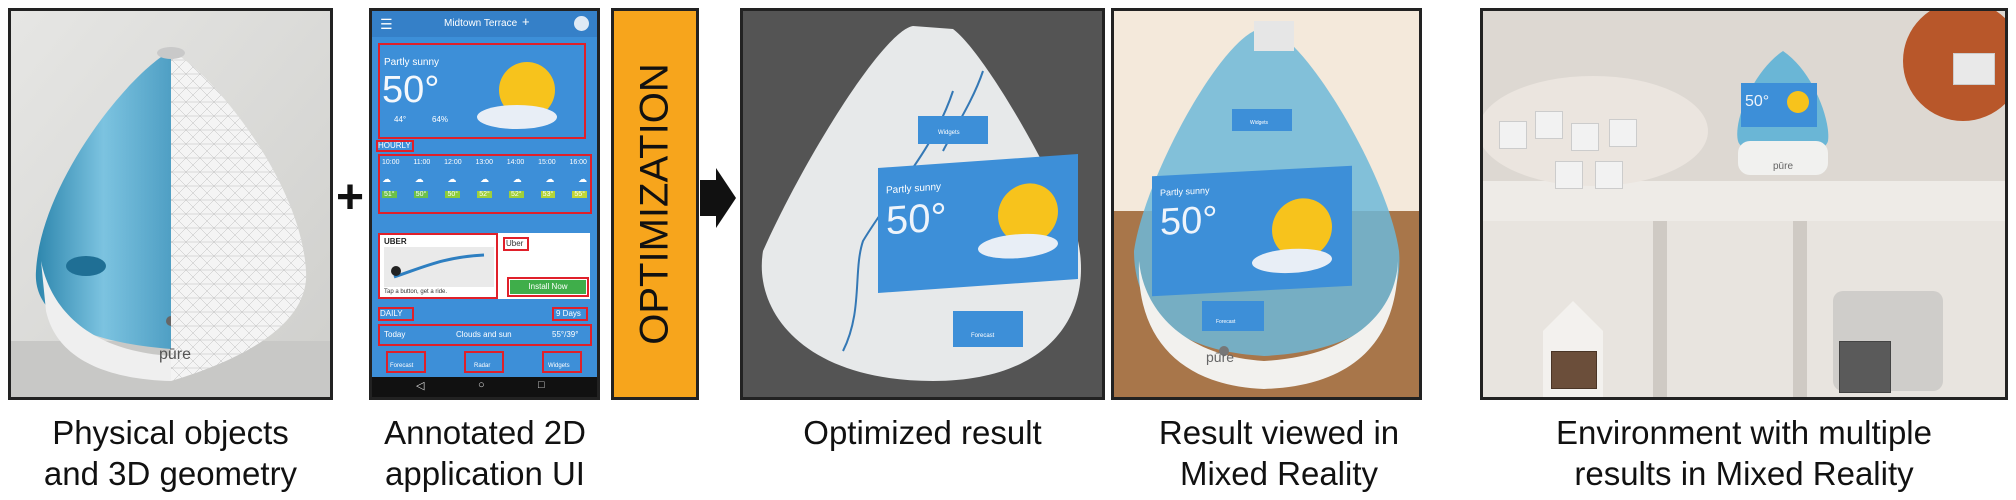  I want to click on today-row-annotation, so click(485, 335).